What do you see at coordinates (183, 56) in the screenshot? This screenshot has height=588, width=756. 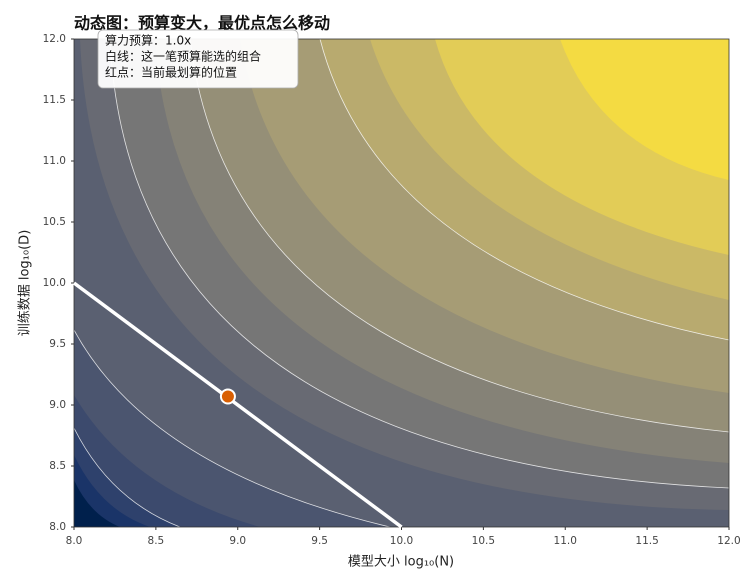 I see `annotation: 白线：这一笔预算能选的组合` at bounding box center [183, 56].